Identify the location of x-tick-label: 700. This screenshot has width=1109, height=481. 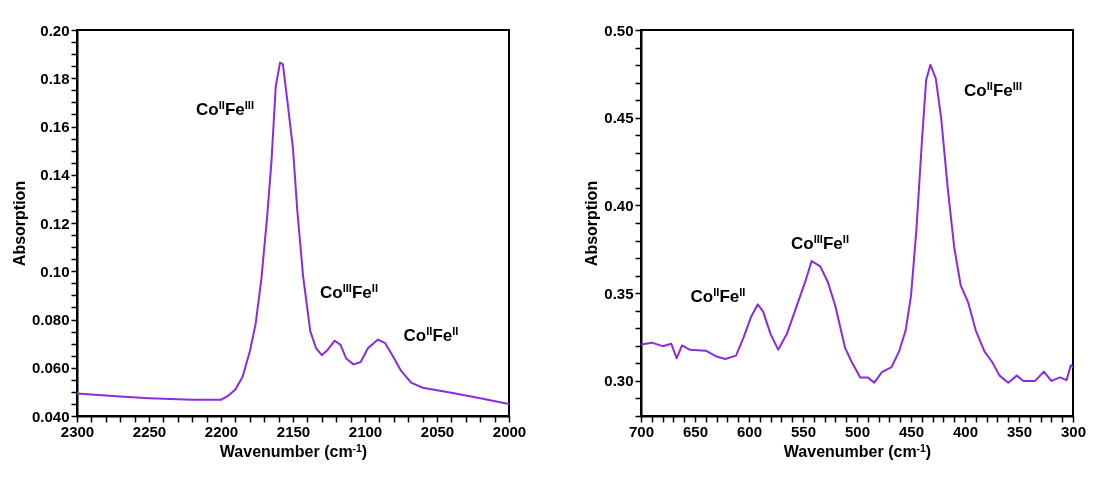
(641, 431).